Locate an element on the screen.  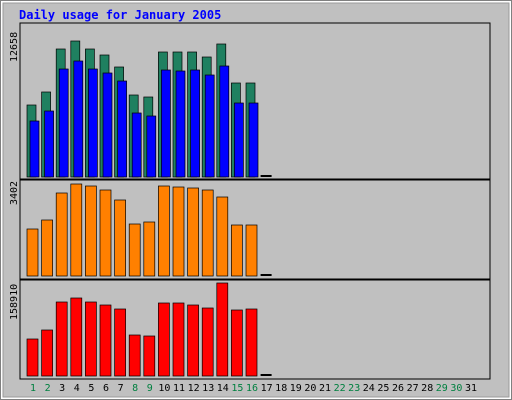
day-label: 27 is located at coordinates (413, 388).